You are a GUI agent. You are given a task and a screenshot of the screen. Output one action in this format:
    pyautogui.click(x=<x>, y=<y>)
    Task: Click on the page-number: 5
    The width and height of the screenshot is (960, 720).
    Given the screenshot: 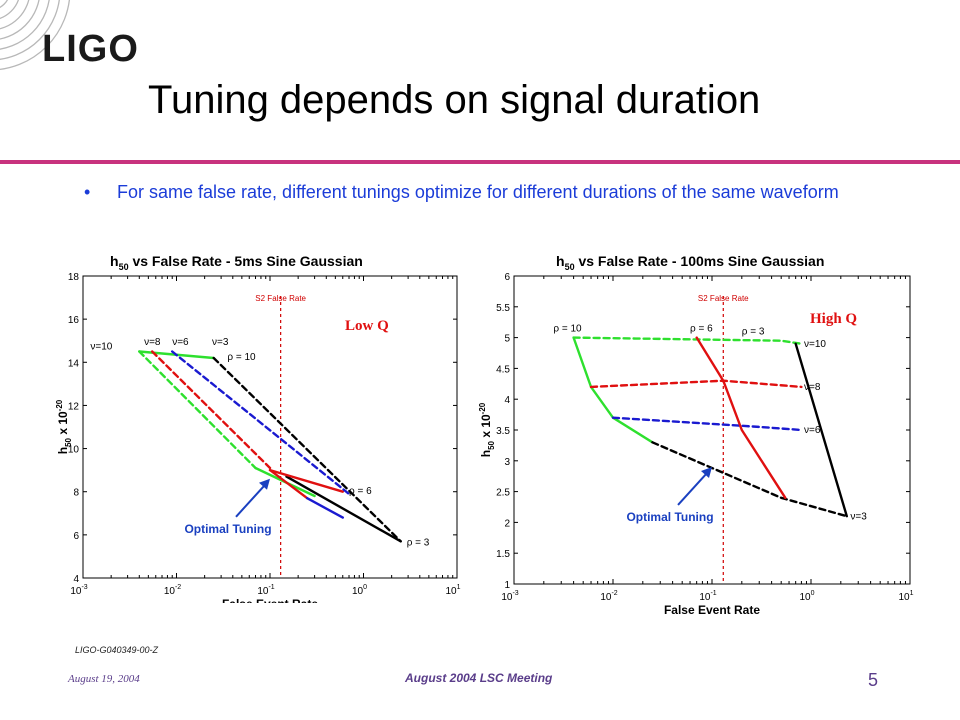 What is the action you would take?
    pyautogui.click(x=873, y=680)
    